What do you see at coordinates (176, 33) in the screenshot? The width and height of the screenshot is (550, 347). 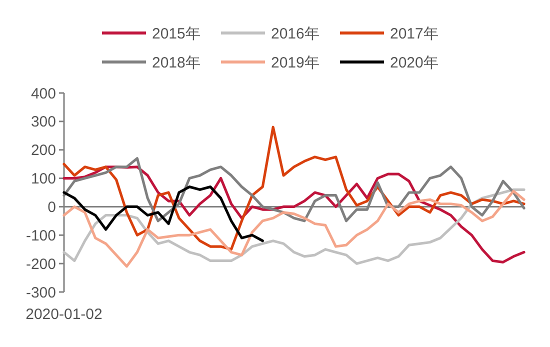 I see `legend-label: 2015年` at bounding box center [176, 33].